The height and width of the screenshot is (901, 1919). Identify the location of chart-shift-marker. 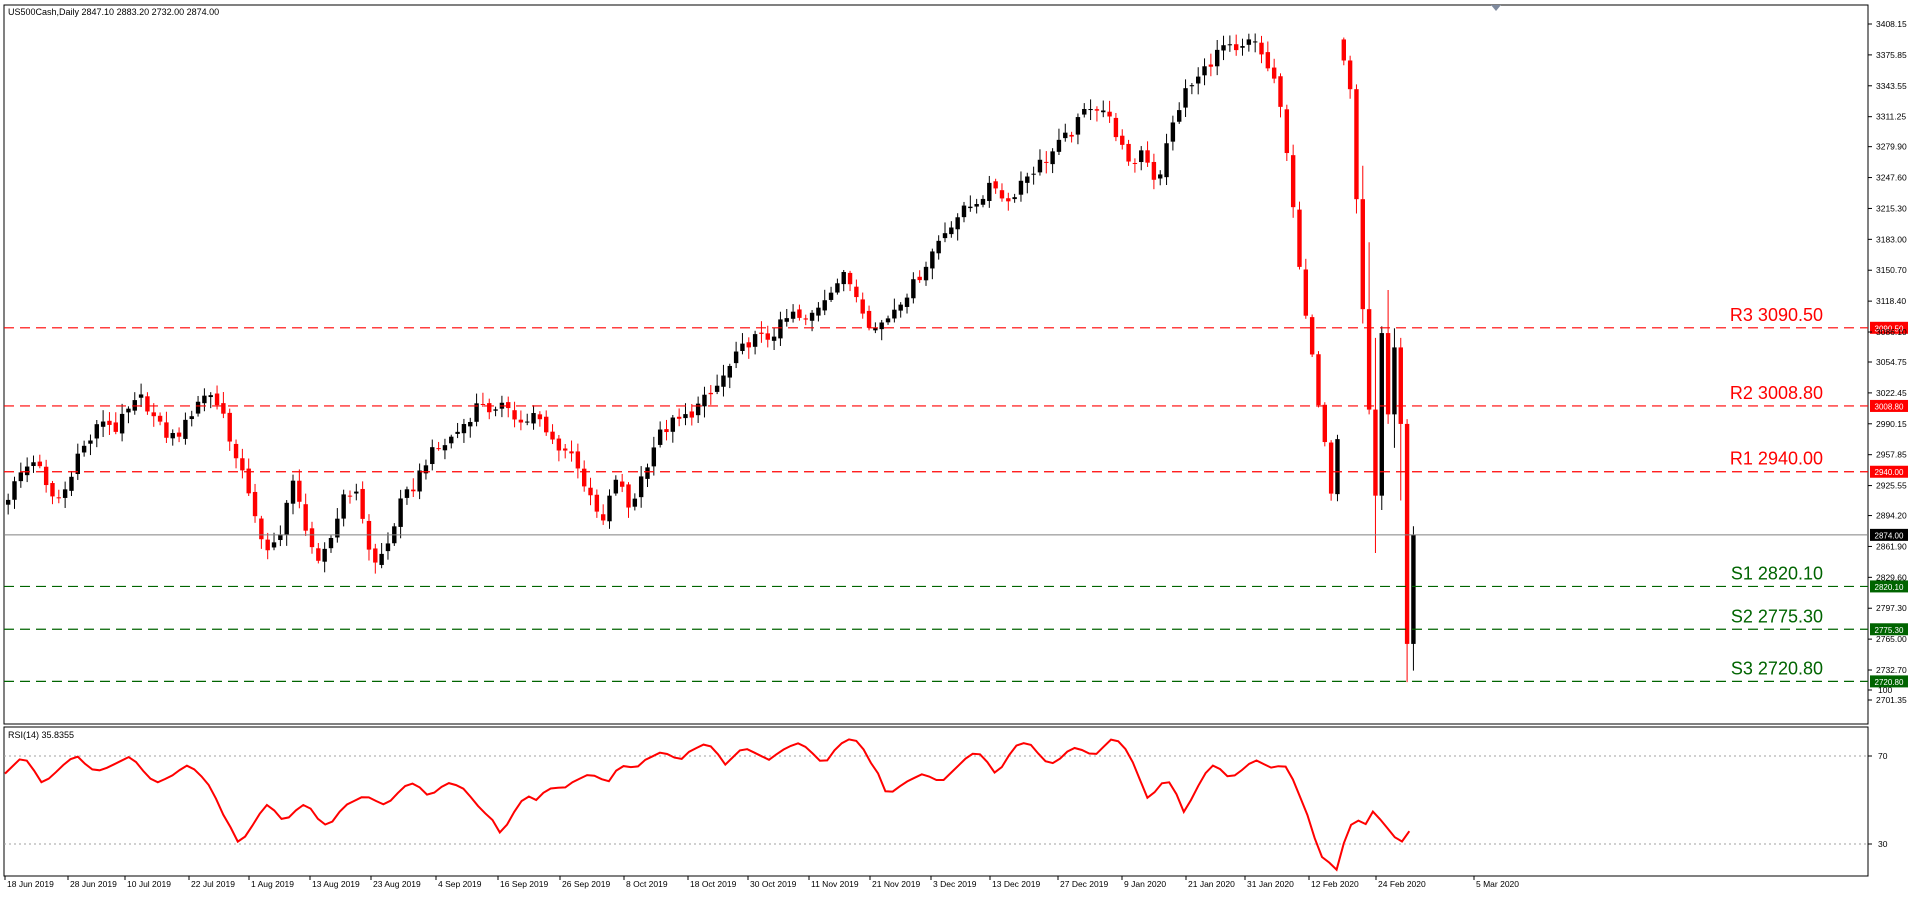
(1496, 8).